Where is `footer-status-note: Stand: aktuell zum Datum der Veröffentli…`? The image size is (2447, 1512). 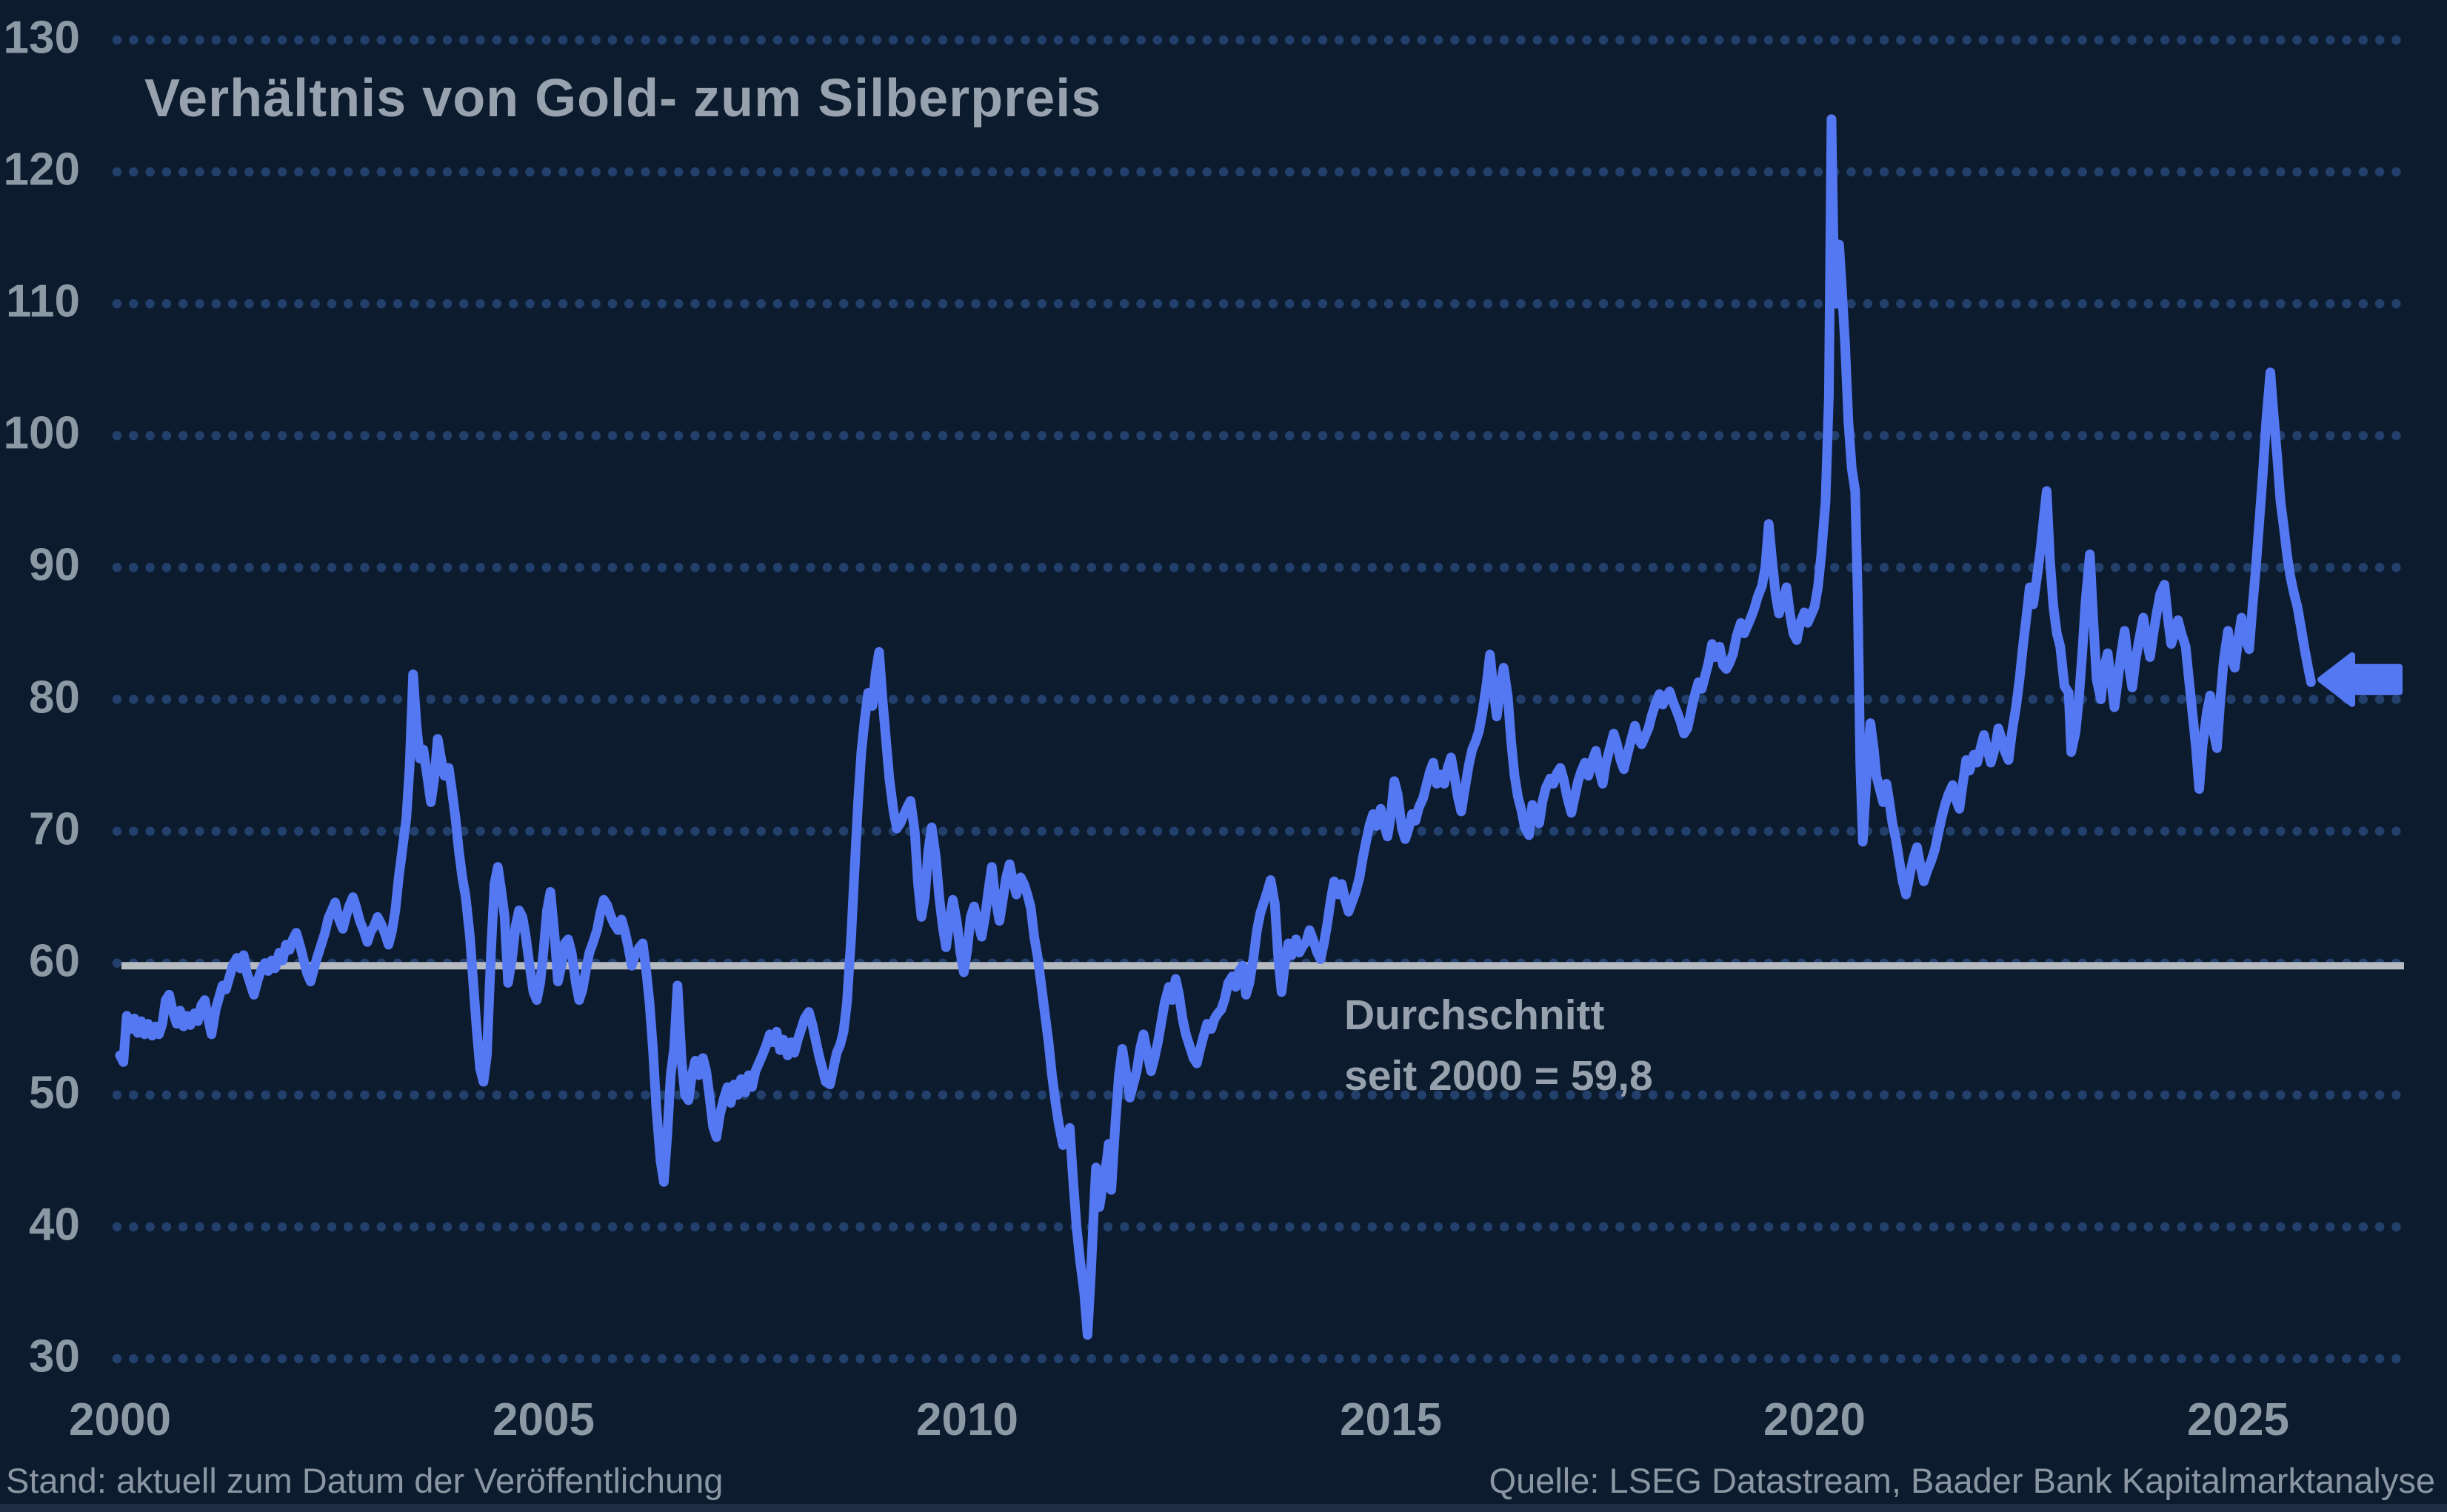 footer-status-note: Stand: aktuell zum Datum der Veröffentli… is located at coordinates (365, 1480).